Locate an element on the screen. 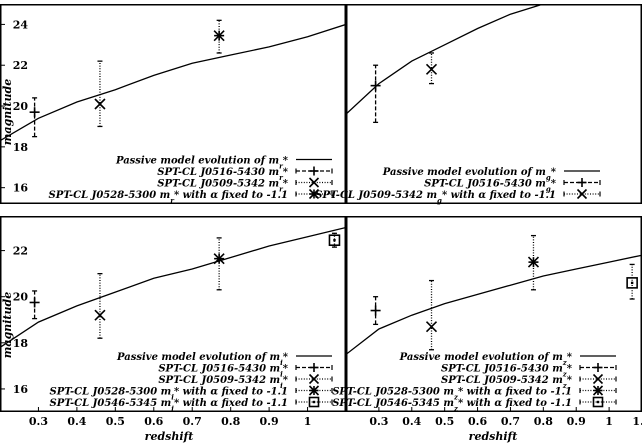 Image resolution: width=642 pixels, height=444 pixels. x-tick-label: 1.1 is located at coordinates (637, 421).